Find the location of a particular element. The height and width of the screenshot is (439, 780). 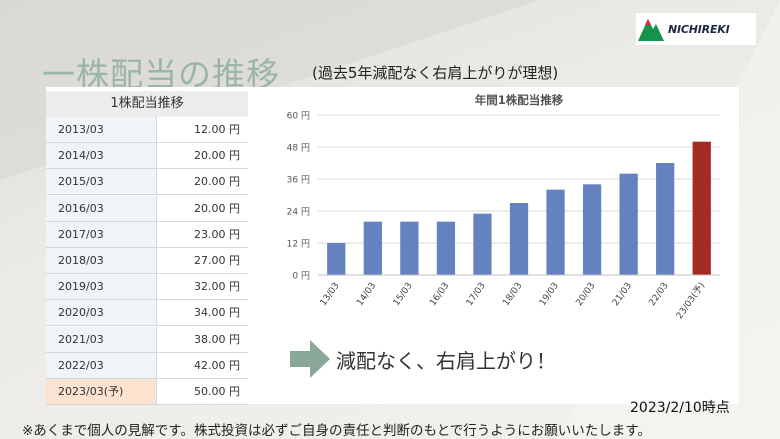

table-row: 2013/03 12.00 円 is located at coordinates (147, 130).